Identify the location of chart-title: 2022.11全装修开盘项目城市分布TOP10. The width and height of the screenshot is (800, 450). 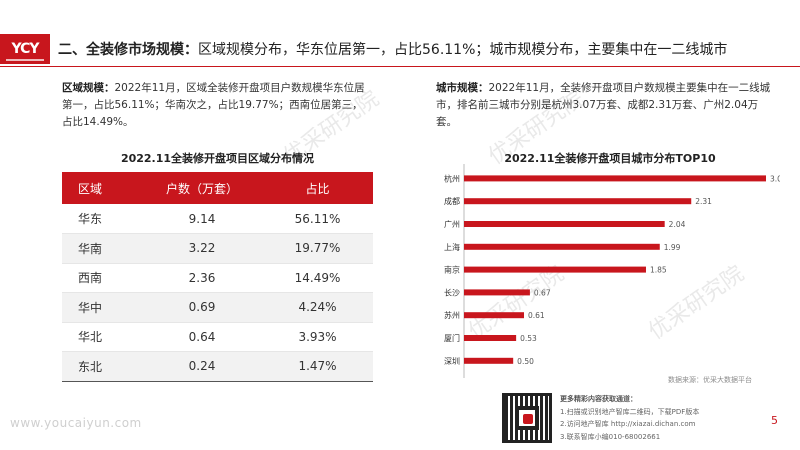
(610, 158).